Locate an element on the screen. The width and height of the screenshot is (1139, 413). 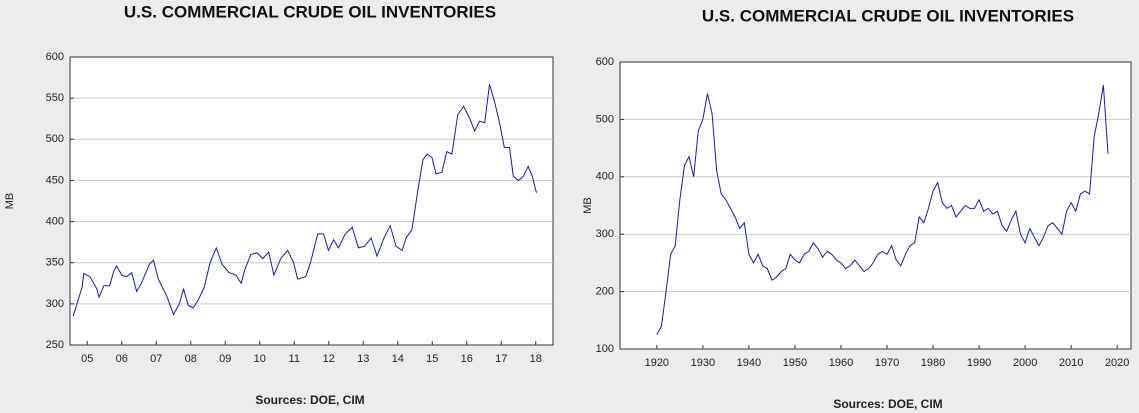
x-tick-label: 15 is located at coordinates (432, 359).